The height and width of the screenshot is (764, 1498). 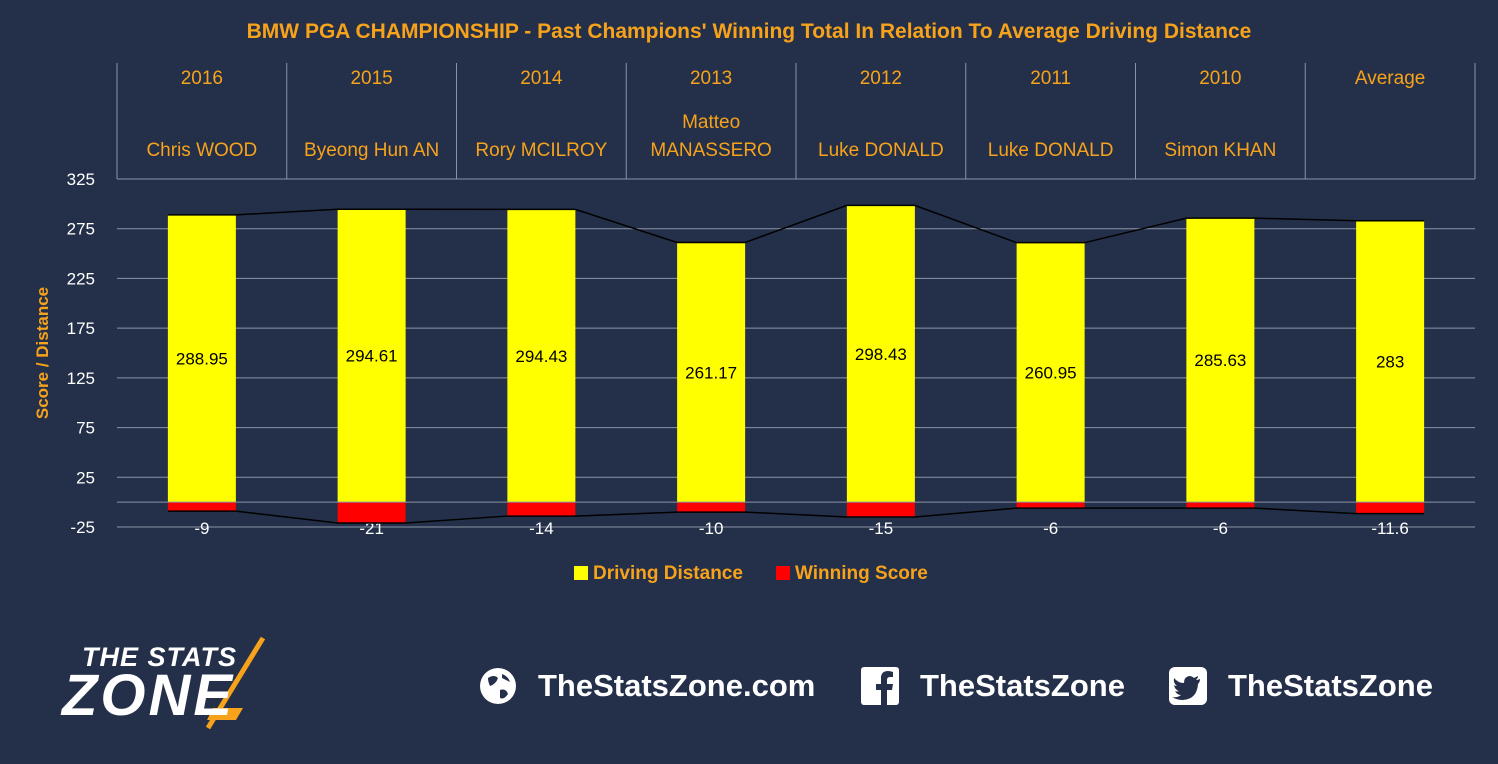 What do you see at coordinates (541, 150) in the screenshot?
I see `header-player: Rory MCILROY` at bounding box center [541, 150].